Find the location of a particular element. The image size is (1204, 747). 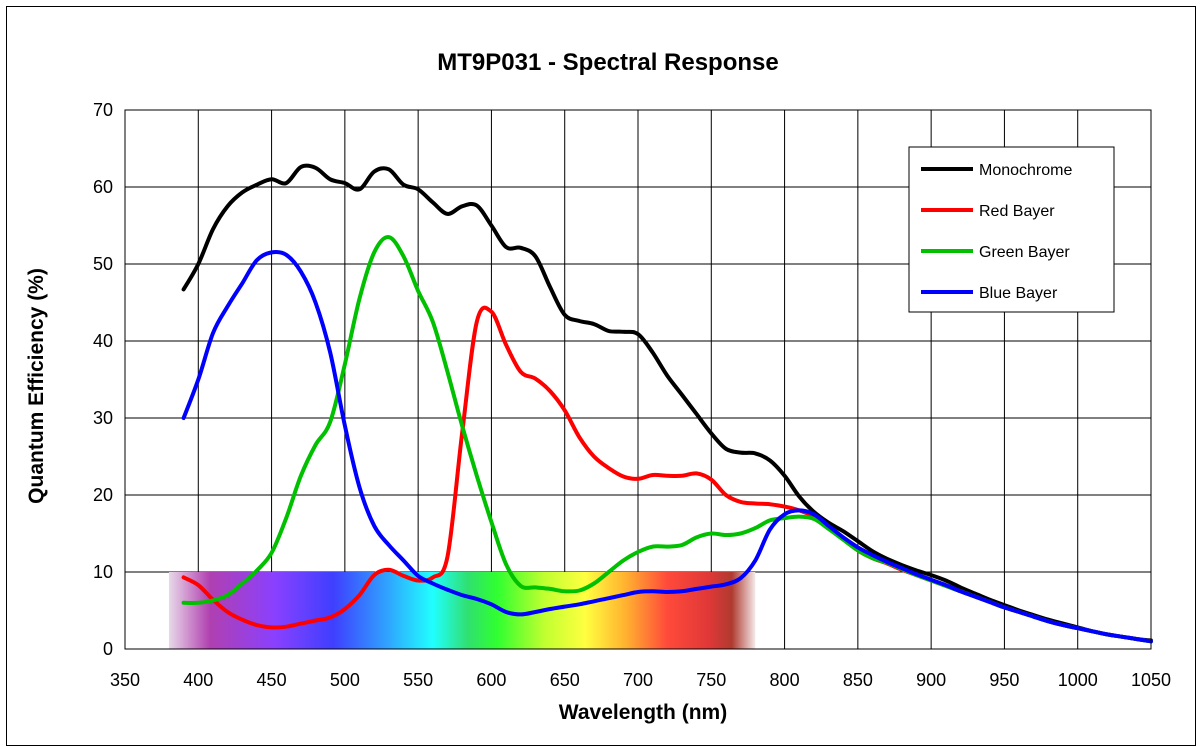

y-axis-label: Quantum Efficiency (%) is located at coordinates (36, 386).